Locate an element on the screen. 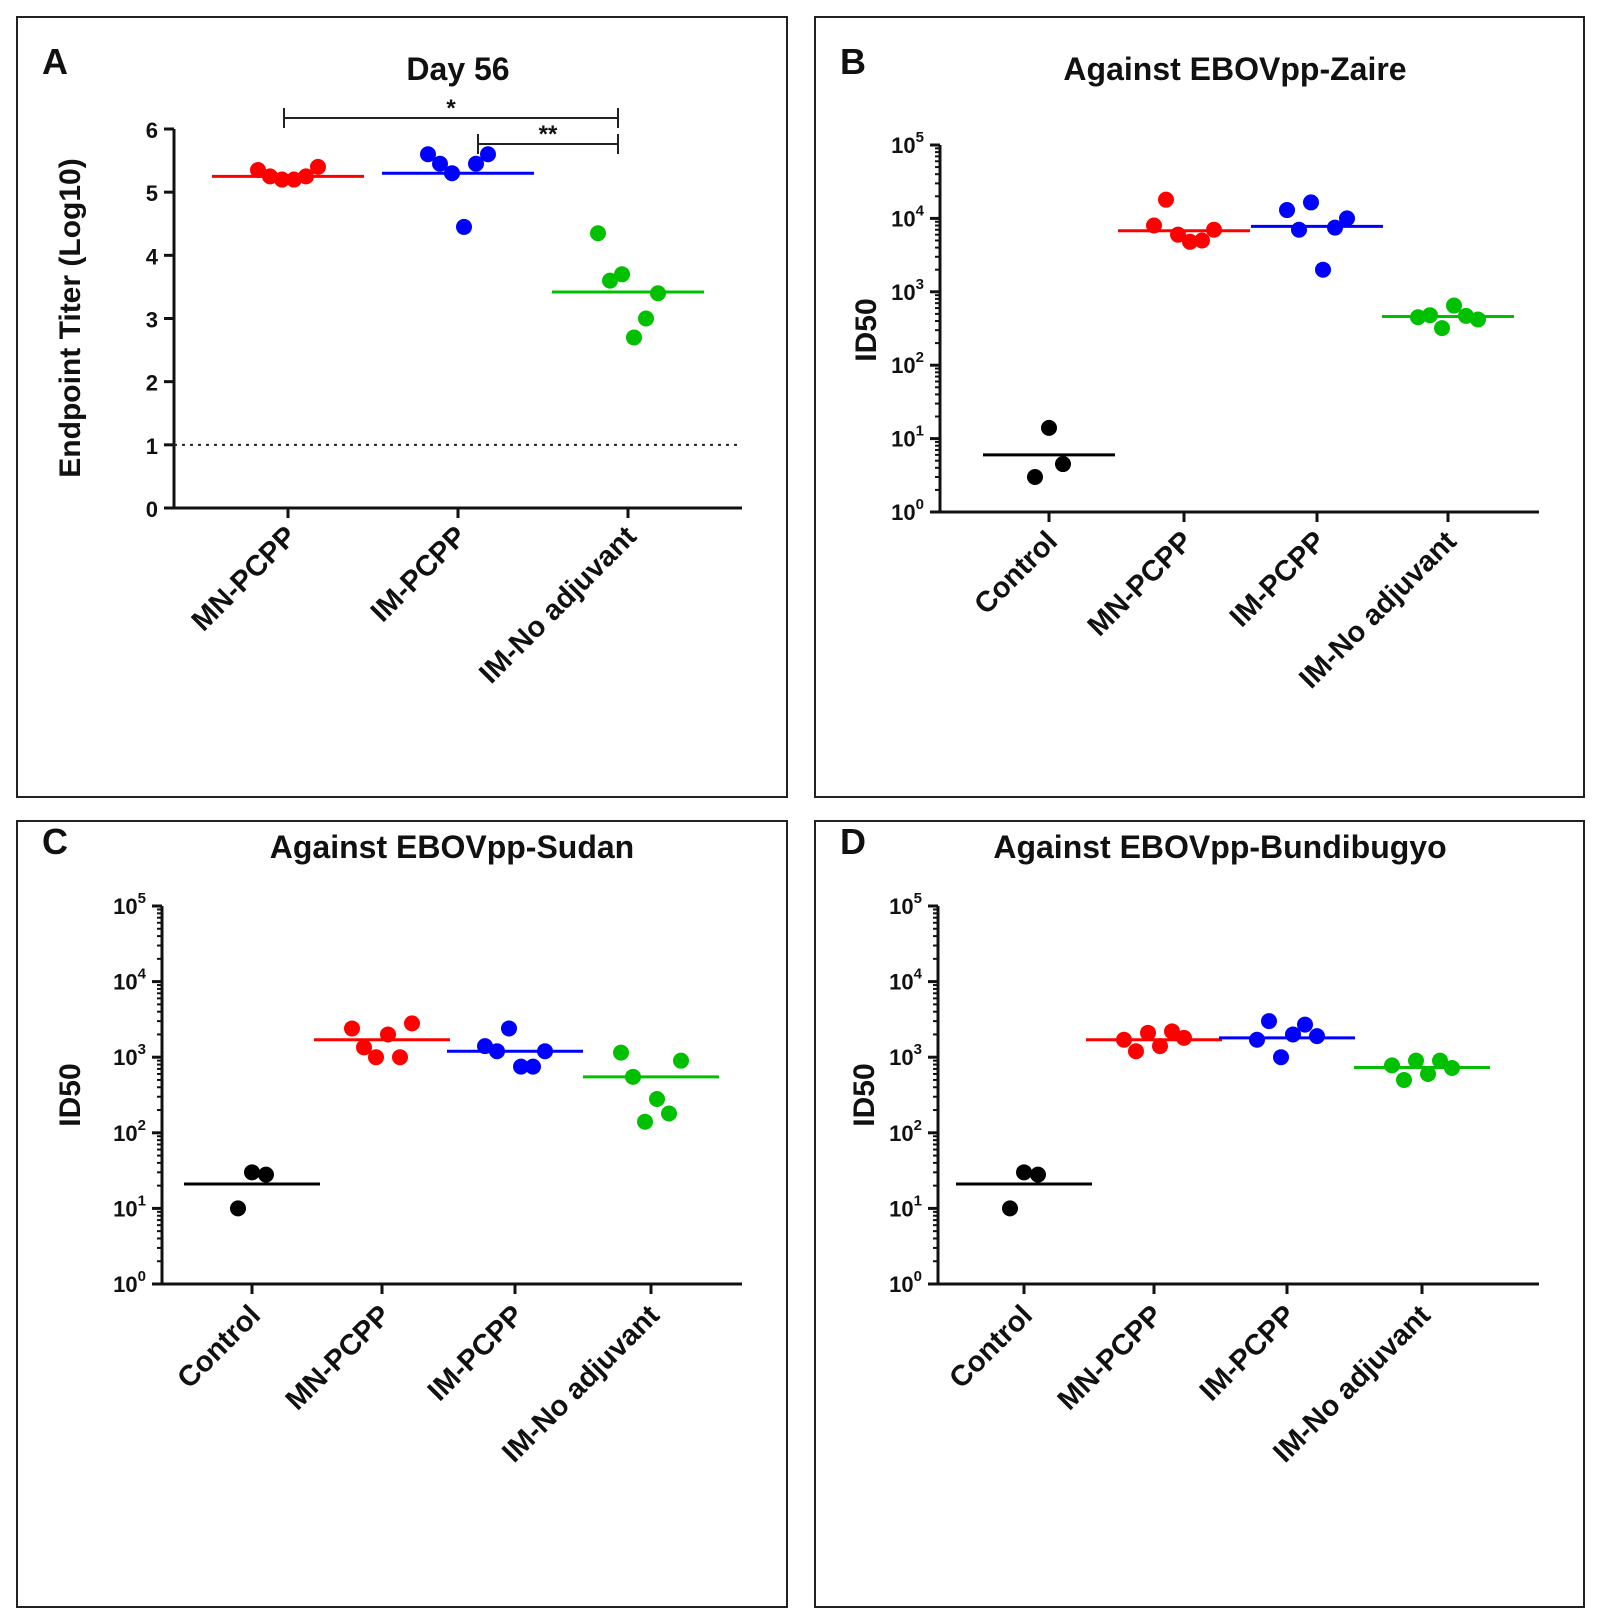  significance-label: * is located at coordinates (451, 108).